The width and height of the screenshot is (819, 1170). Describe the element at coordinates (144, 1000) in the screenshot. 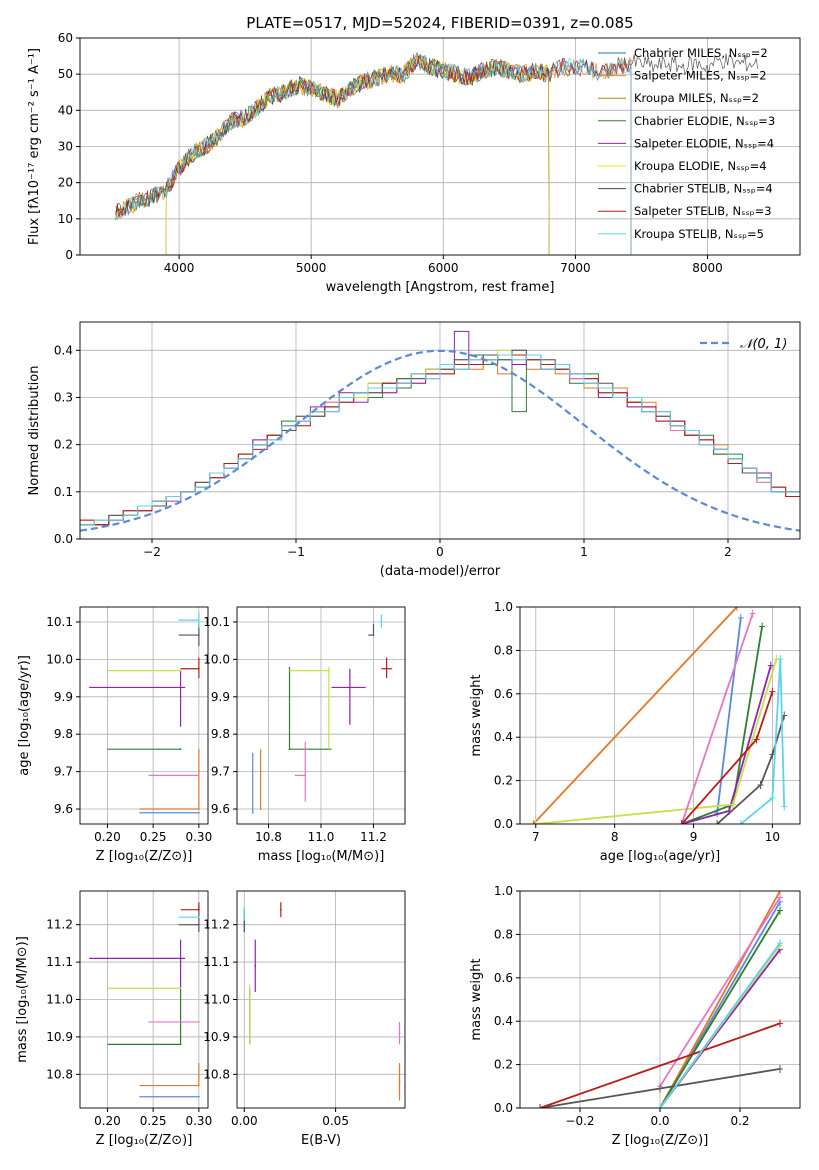

I see `mass-vs-Z-marks` at that location.